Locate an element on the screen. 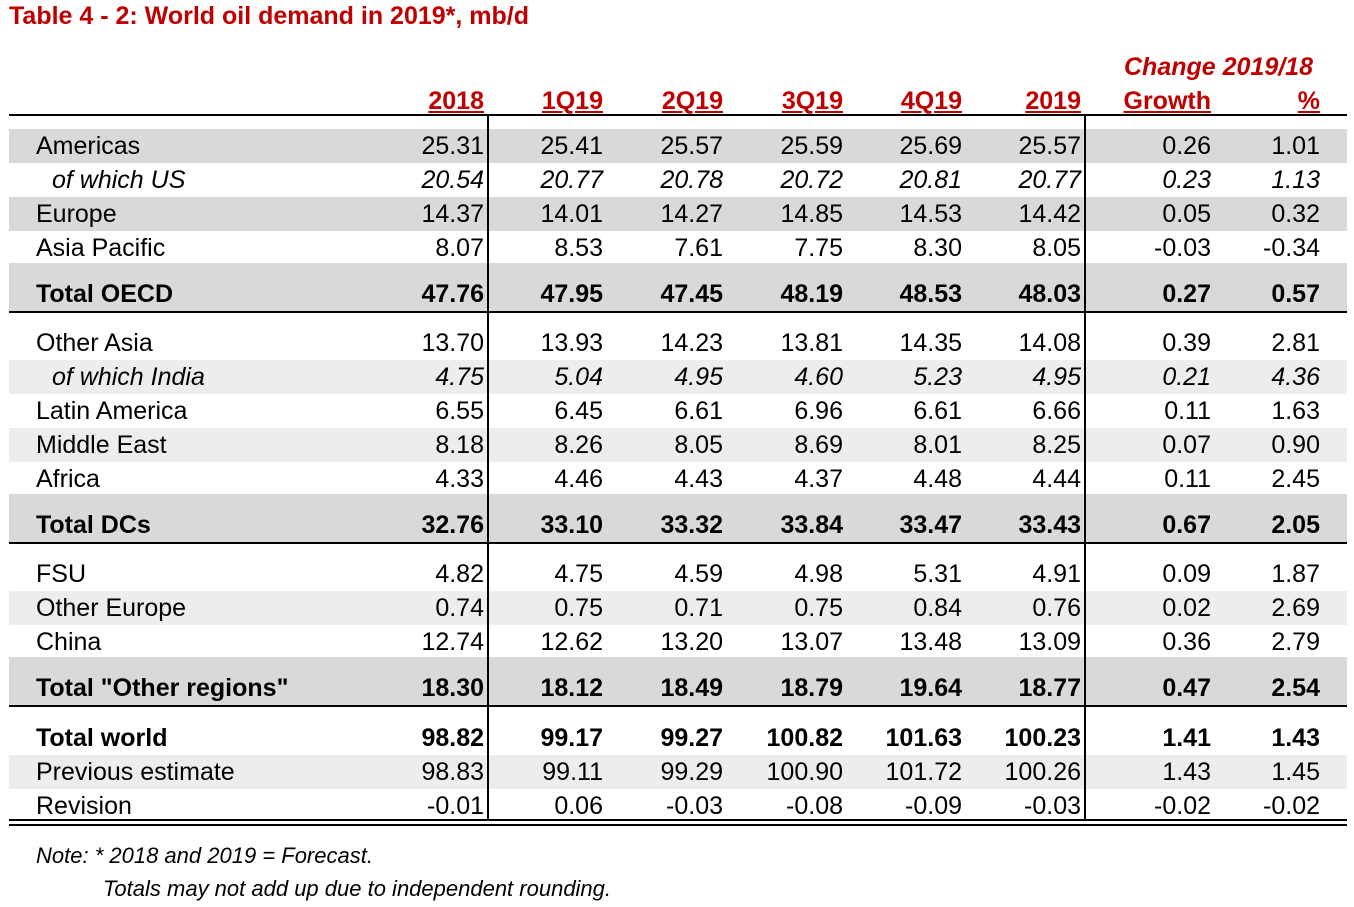 The width and height of the screenshot is (1354, 907). row-label: Latin America is located at coordinates (112, 411).